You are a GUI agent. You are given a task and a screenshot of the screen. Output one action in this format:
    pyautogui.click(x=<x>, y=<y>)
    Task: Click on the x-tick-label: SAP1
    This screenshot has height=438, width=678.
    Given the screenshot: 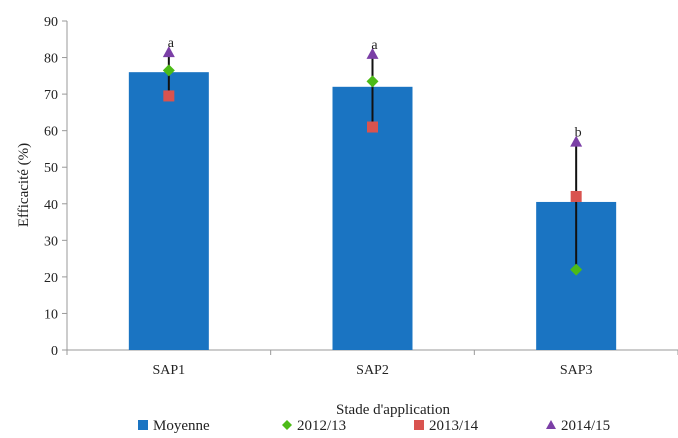 What is the action you would take?
    pyautogui.click(x=168, y=370)
    